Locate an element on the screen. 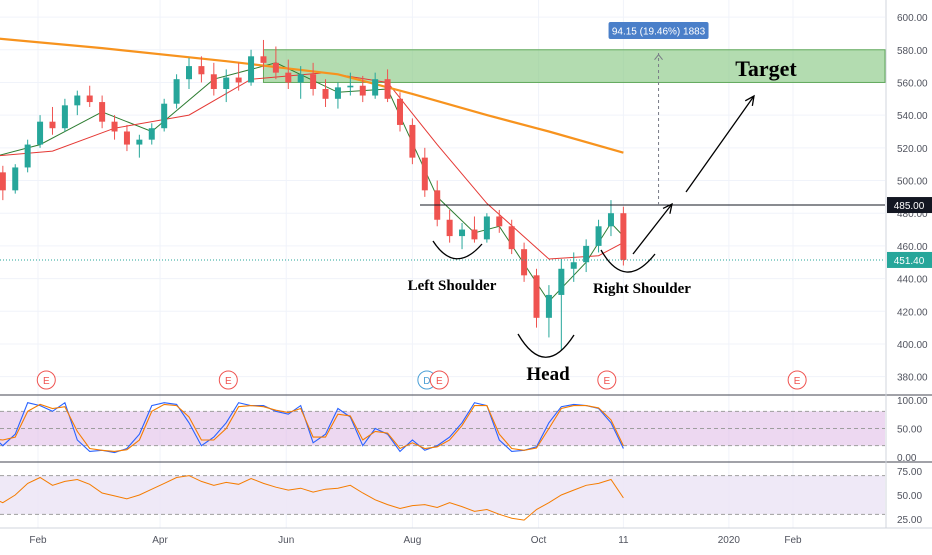 The width and height of the screenshot is (932, 555). price-tick-label: 580.00 is located at coordinates (912, 51).